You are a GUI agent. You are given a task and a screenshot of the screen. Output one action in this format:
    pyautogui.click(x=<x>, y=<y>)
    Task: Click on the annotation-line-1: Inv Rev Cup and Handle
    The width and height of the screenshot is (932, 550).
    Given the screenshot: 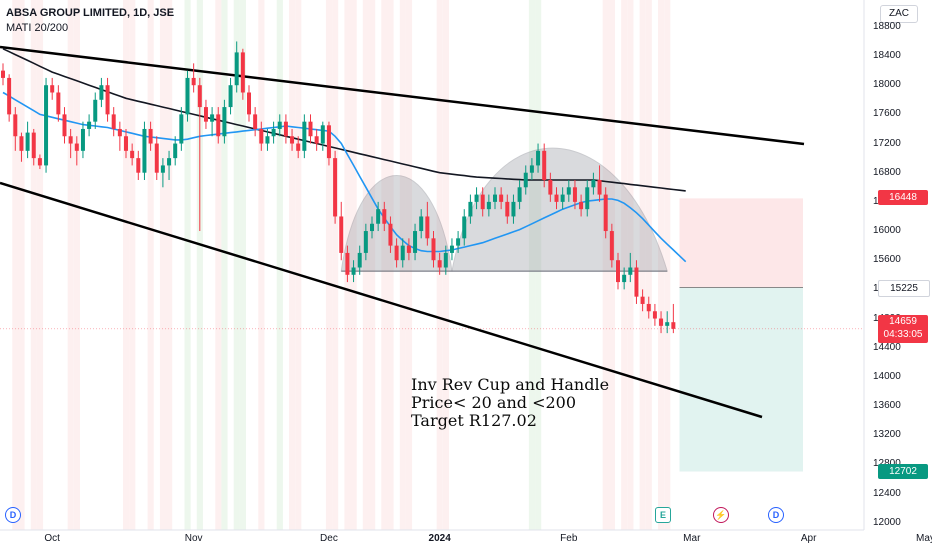 What is the action you would take?
    pyautogui.click(x=510, y=384)
    